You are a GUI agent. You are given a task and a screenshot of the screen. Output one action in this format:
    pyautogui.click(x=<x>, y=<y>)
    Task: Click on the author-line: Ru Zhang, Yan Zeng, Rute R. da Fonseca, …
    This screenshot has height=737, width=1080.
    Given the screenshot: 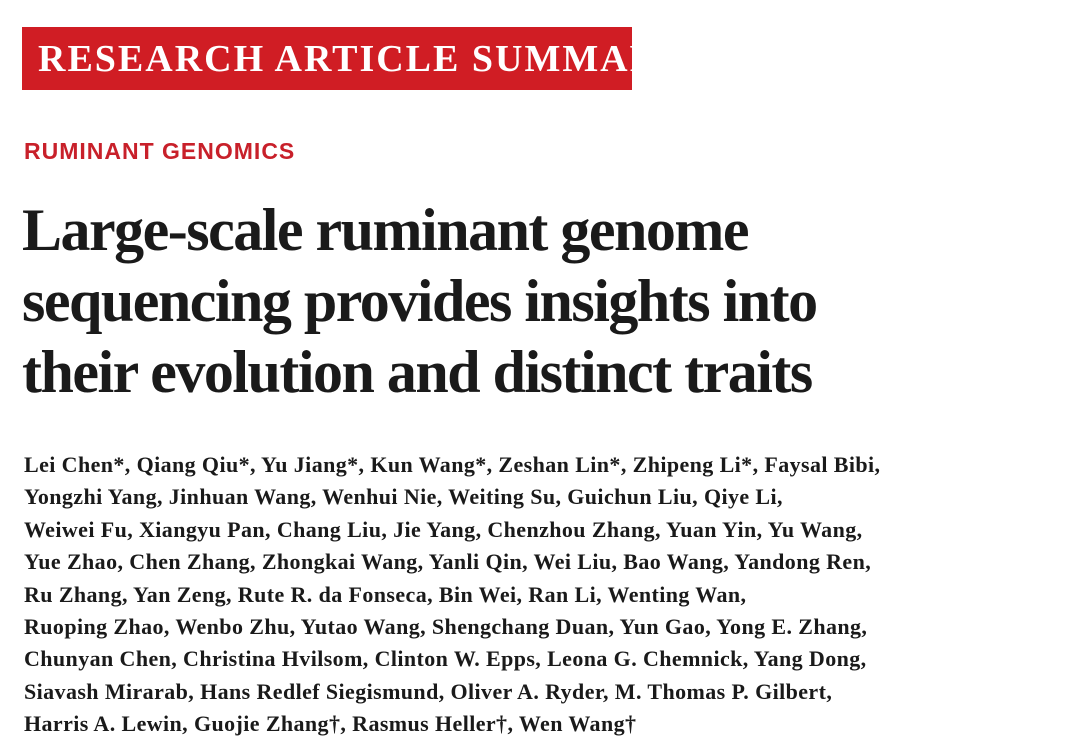 What is the action you would take?
    pyautogui.click(x=385, y=594)
    